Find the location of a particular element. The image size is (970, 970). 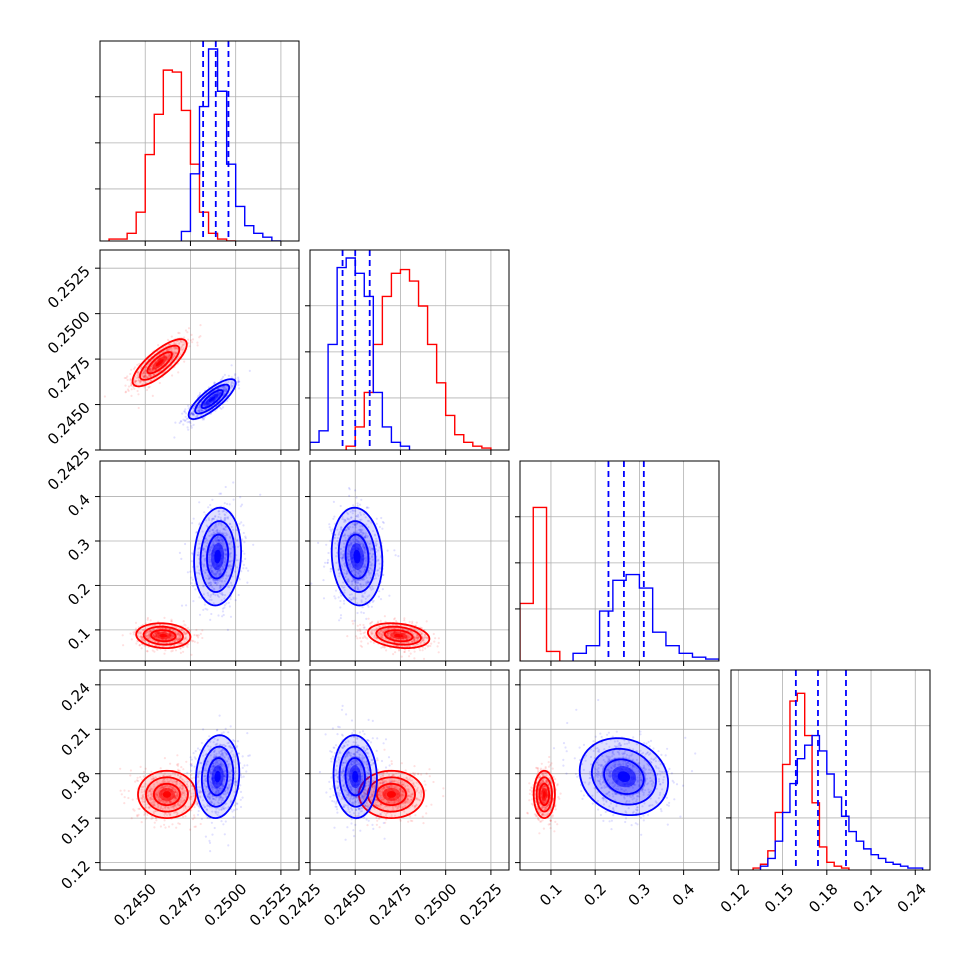

scatter-panel-0-2-content is located at coordinates (199, 561).